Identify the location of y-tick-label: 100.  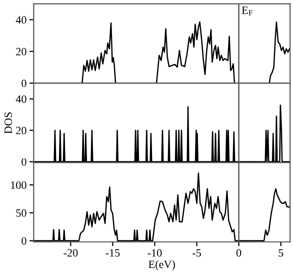
(18, 185).